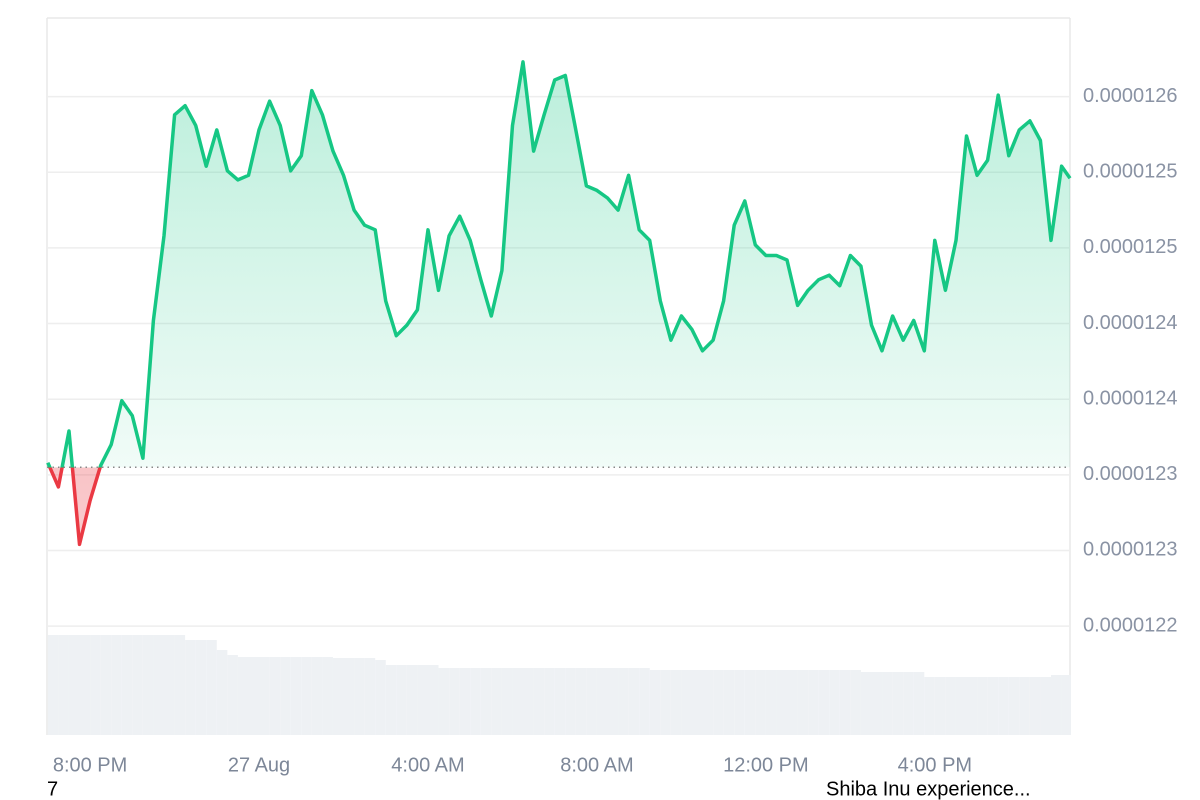  What do you see at coordinates (596, 765) in the screenshot?
I see `x-tick-label: 8:00 AM` at bounding box center [596, 765].